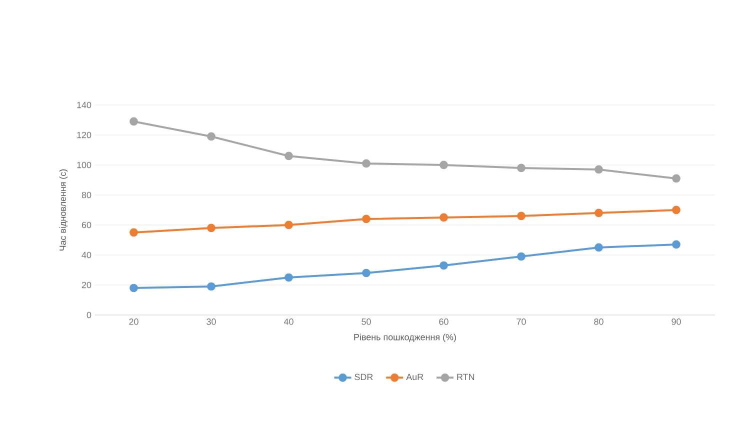 The image size is (731, 447). What do you see at coordinates (443, 321) in the screenshot?
I see `x-tick-label: 60` at bounding box center [443, 321].